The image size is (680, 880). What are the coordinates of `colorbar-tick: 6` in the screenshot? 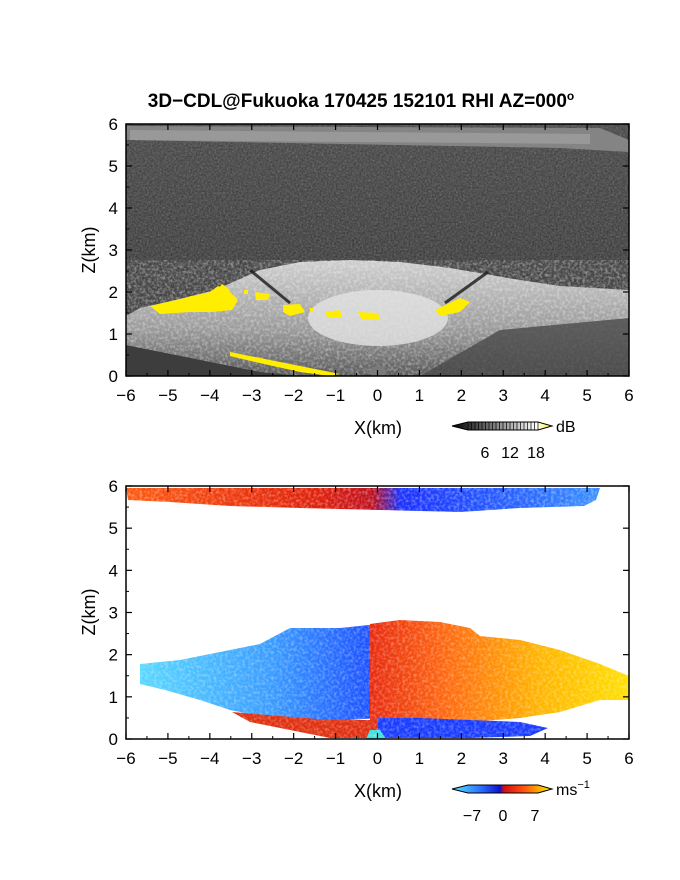 It's located at (485, 453).